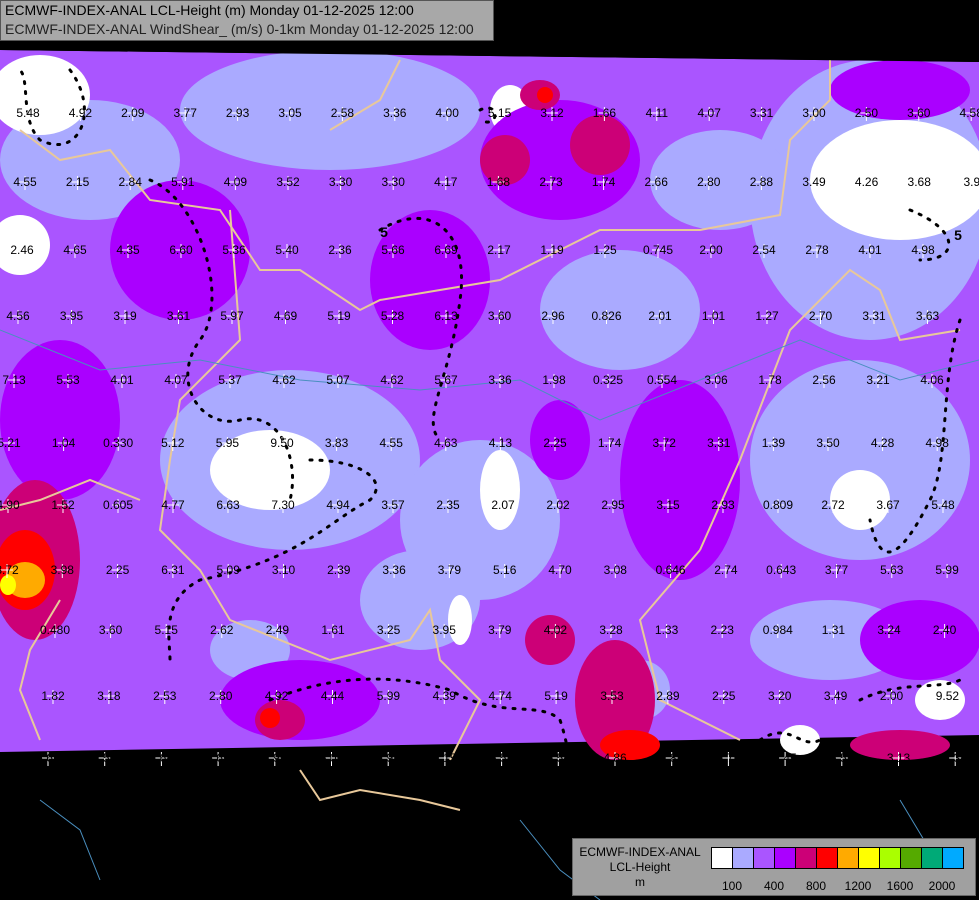  Describe the element at coordinates (883, 443) in the screenshot. I see `wind-shear-value: 4.28` at that location.